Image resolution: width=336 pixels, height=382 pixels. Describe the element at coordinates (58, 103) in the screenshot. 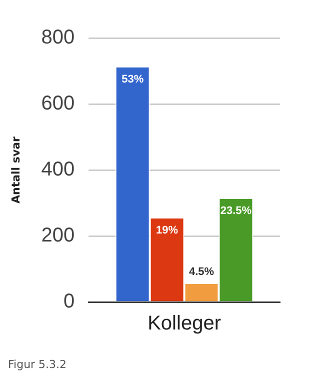

I see `y-tick-label: 600` at that location.